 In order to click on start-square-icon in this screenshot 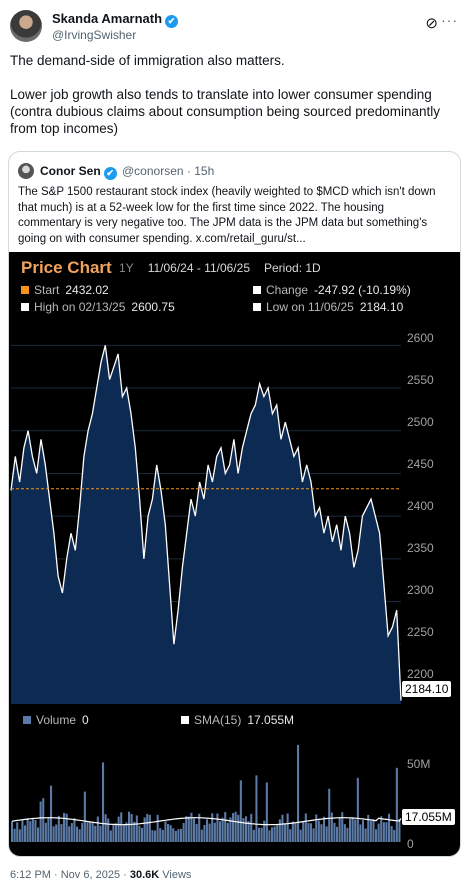, I will do `click(25, 290)`.